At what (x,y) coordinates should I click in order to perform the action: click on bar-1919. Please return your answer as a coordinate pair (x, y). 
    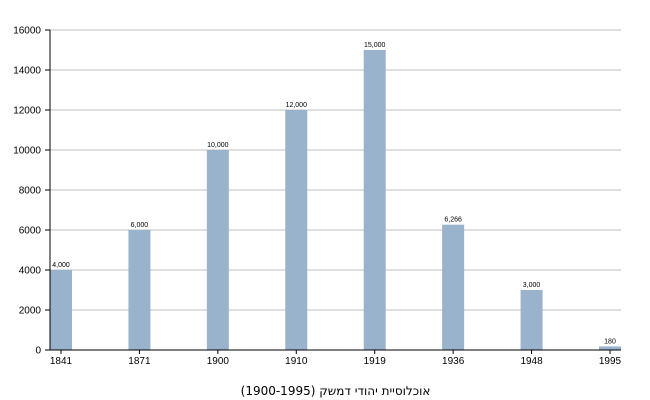
    Looking at the image, I should click on (374, 200).